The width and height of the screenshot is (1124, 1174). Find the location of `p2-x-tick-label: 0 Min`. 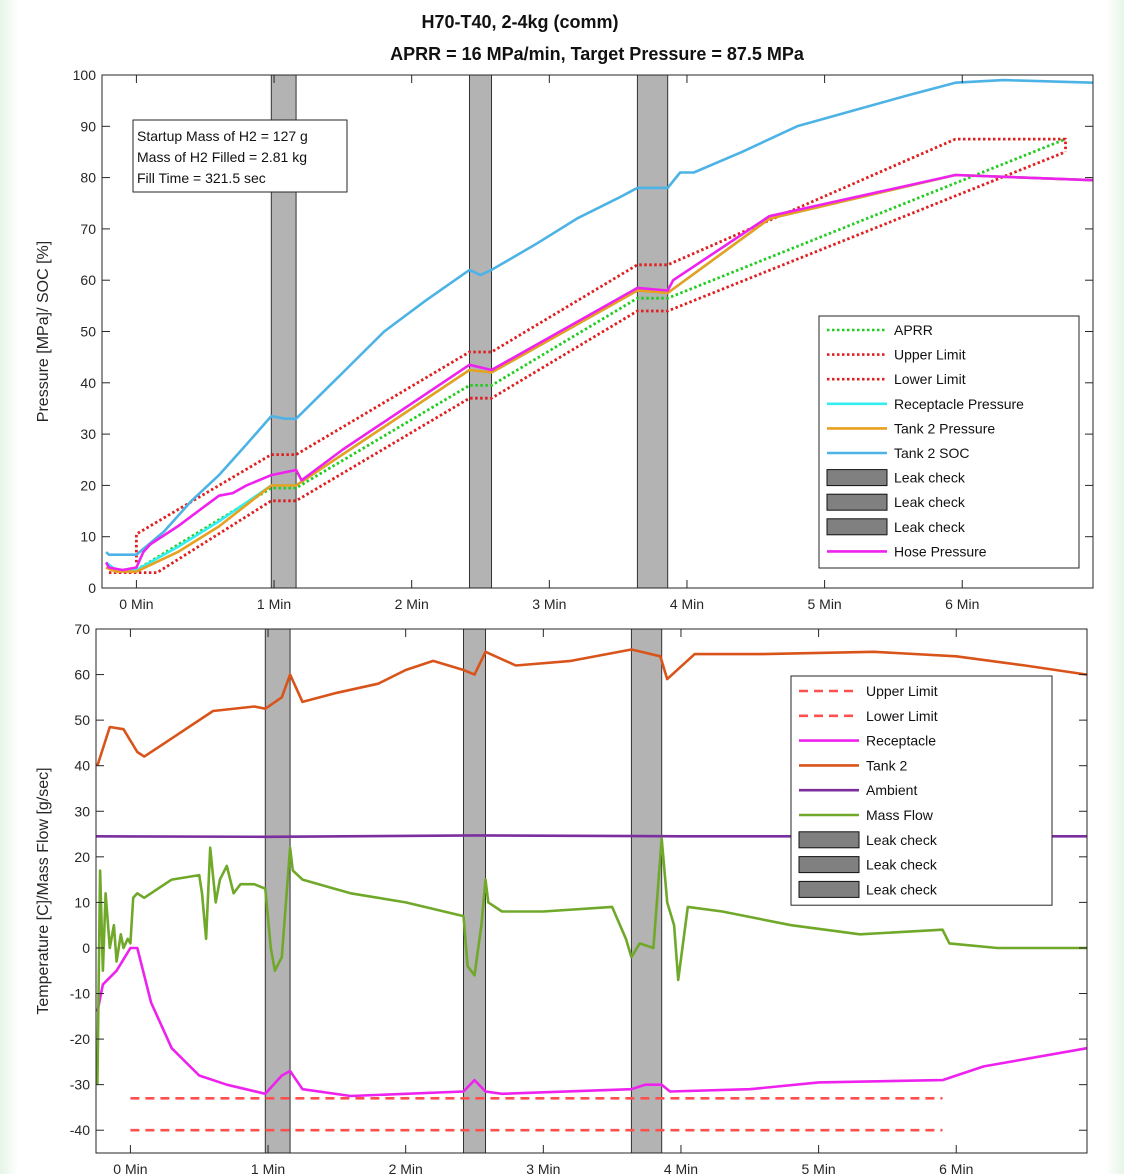

p2-x-tick-label: 0 Min is located at coordinates (130, 1167).